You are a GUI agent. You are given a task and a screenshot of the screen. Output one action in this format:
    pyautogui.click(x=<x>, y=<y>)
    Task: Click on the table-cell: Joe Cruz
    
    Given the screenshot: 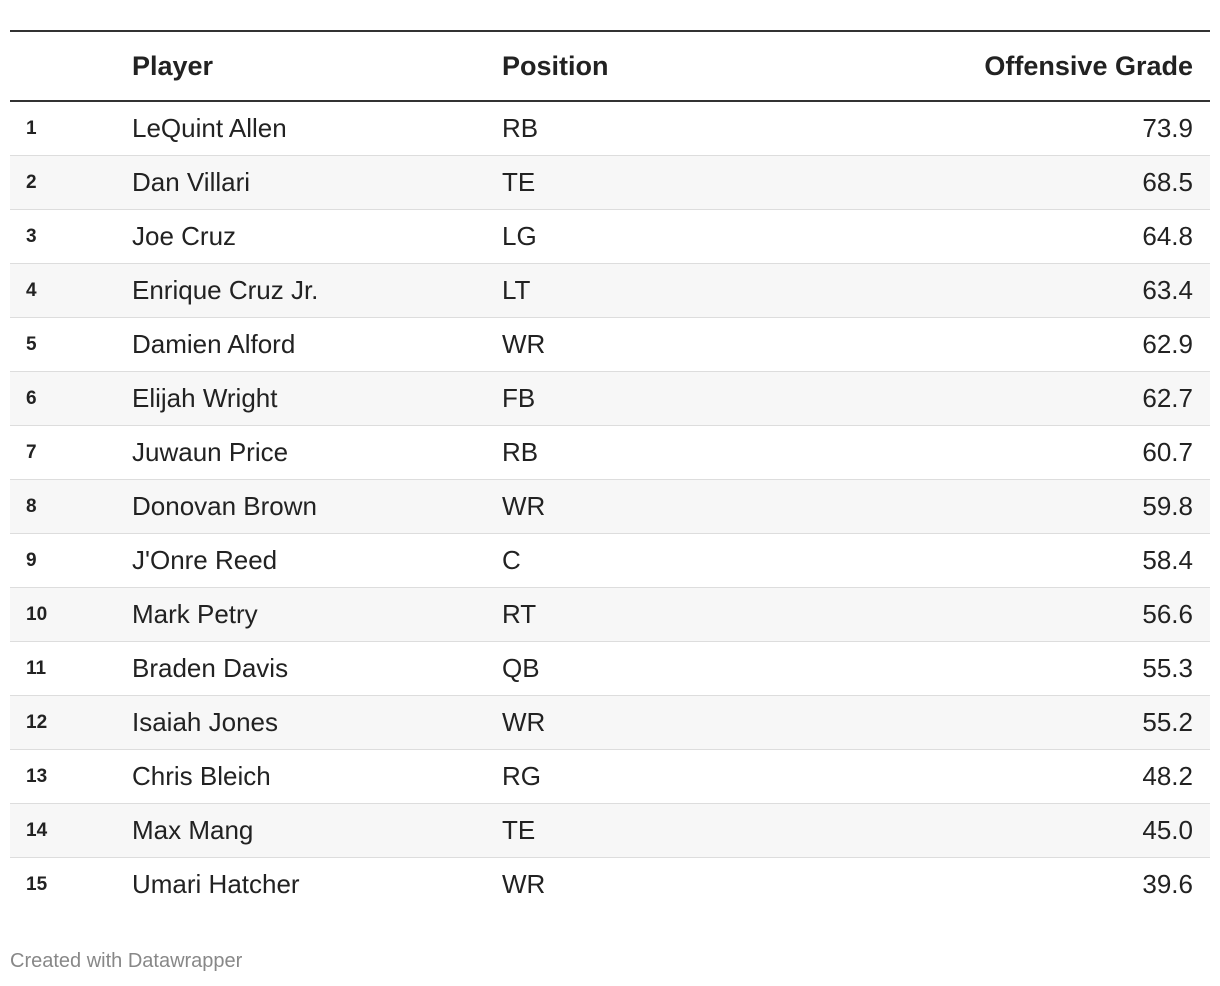 What is the action you would take?
    pyautogui.click(x=317, y=236)
    